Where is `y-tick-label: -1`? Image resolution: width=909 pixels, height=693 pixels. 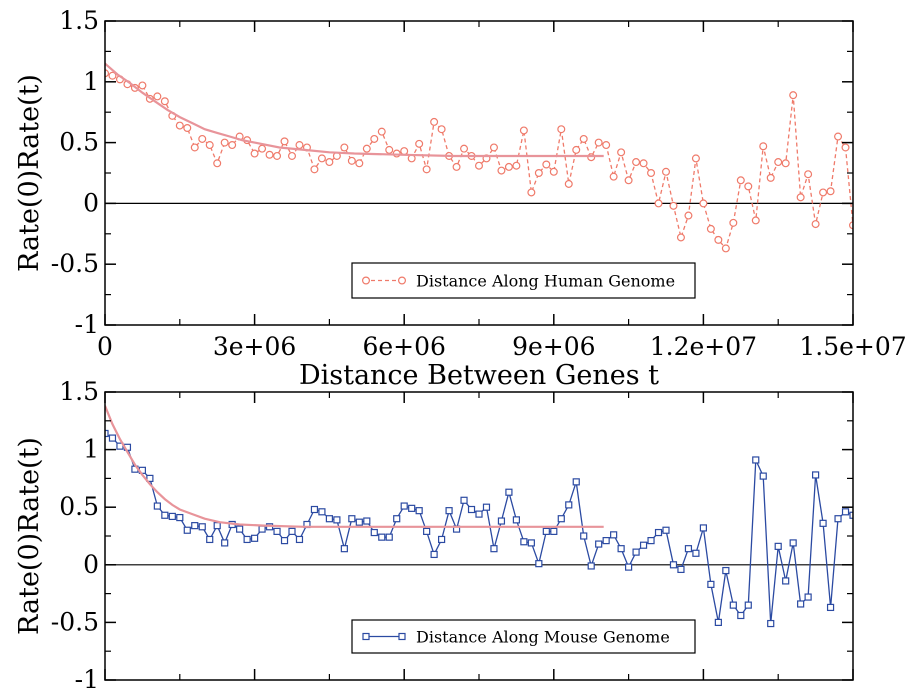 y-tick-label: -1 is located at coordinates (87, 324).